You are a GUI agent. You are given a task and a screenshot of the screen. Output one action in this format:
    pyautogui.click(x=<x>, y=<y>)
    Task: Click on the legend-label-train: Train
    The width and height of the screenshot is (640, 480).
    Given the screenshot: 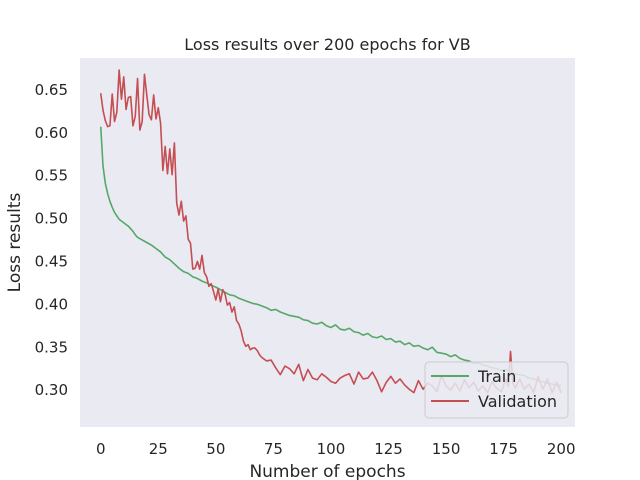 What is the action you would take?
    pyautogui.click(x=496, y=376)
    